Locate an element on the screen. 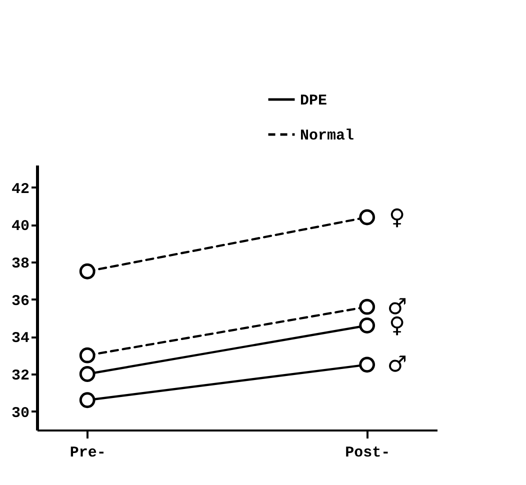 This screenshot has width=526, height=485. y-tick-label: 38 is located at coordinates (20, 264).